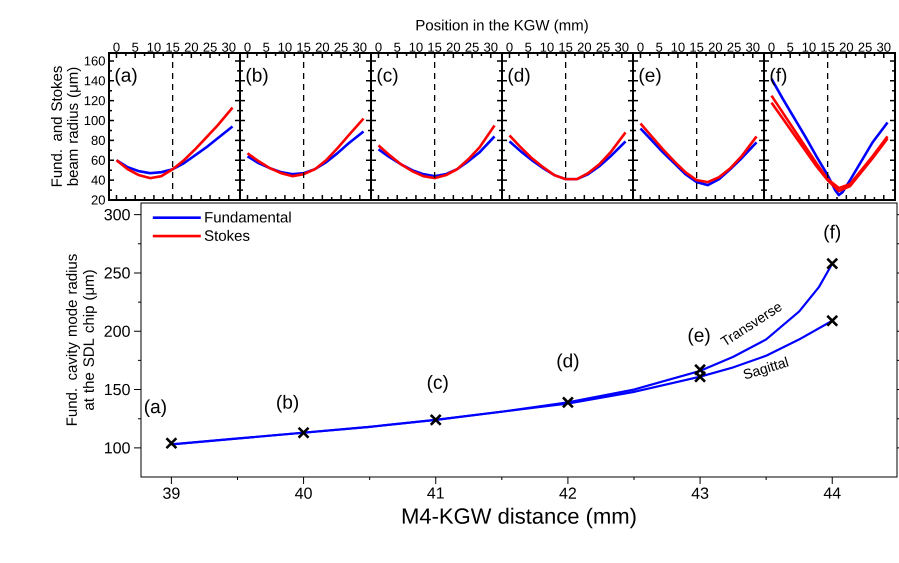  I want to click on y-tick-label: 80, so click(98, 141).